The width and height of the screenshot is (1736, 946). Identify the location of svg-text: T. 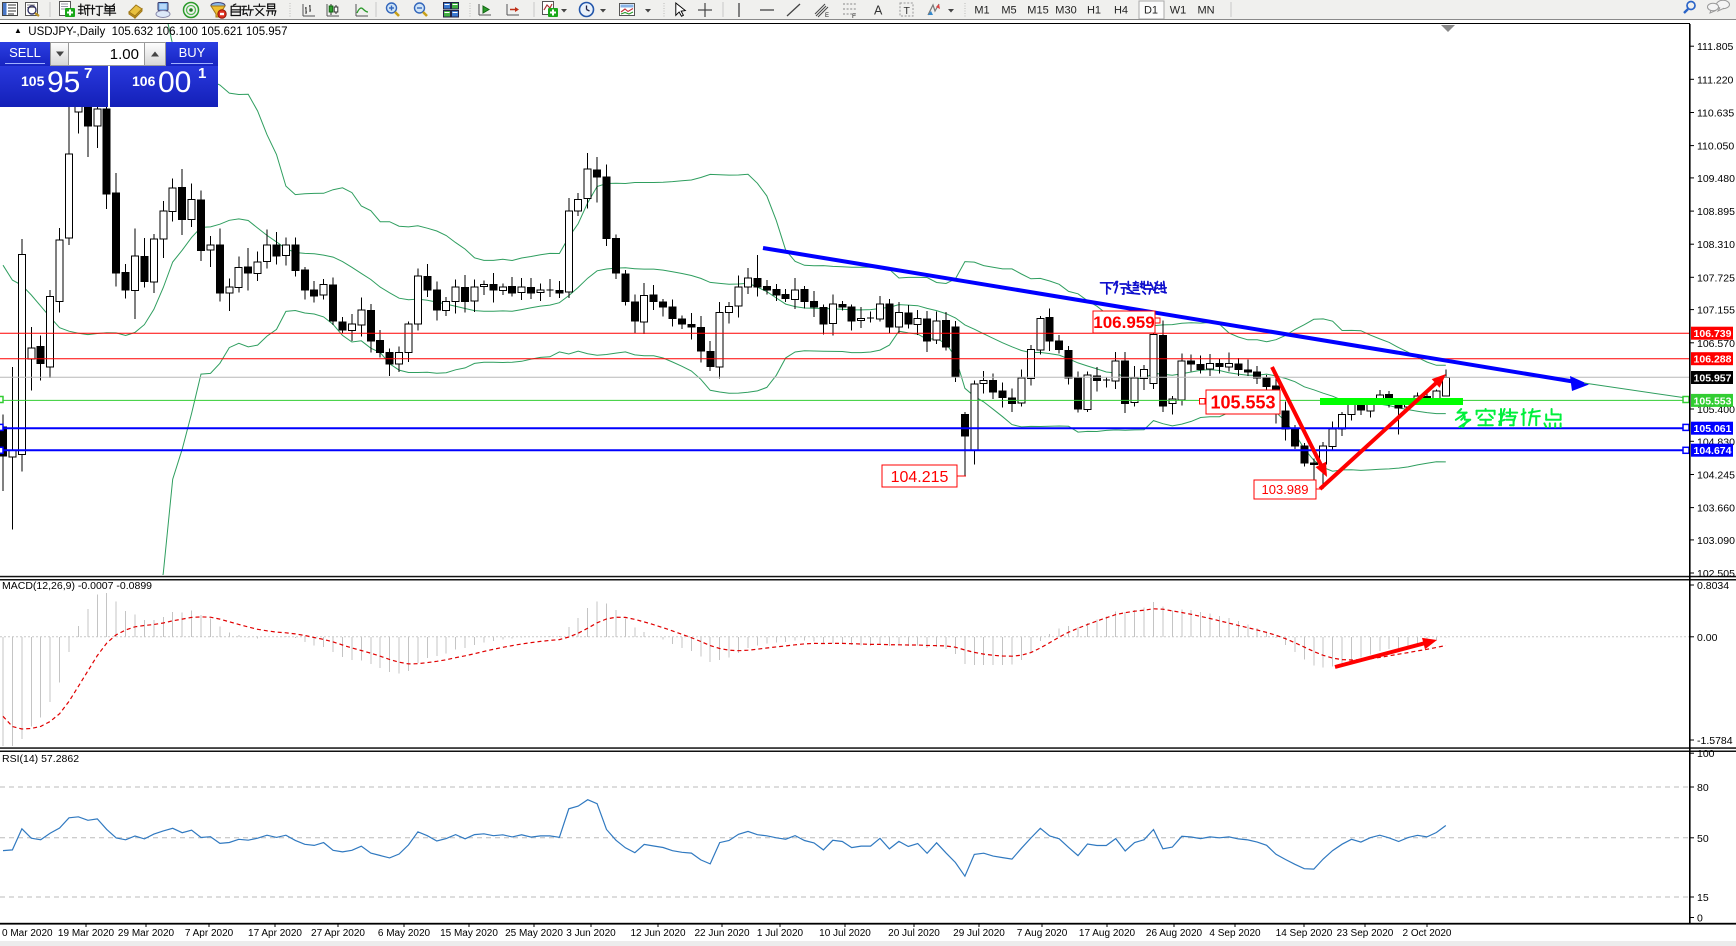
(907, 11).